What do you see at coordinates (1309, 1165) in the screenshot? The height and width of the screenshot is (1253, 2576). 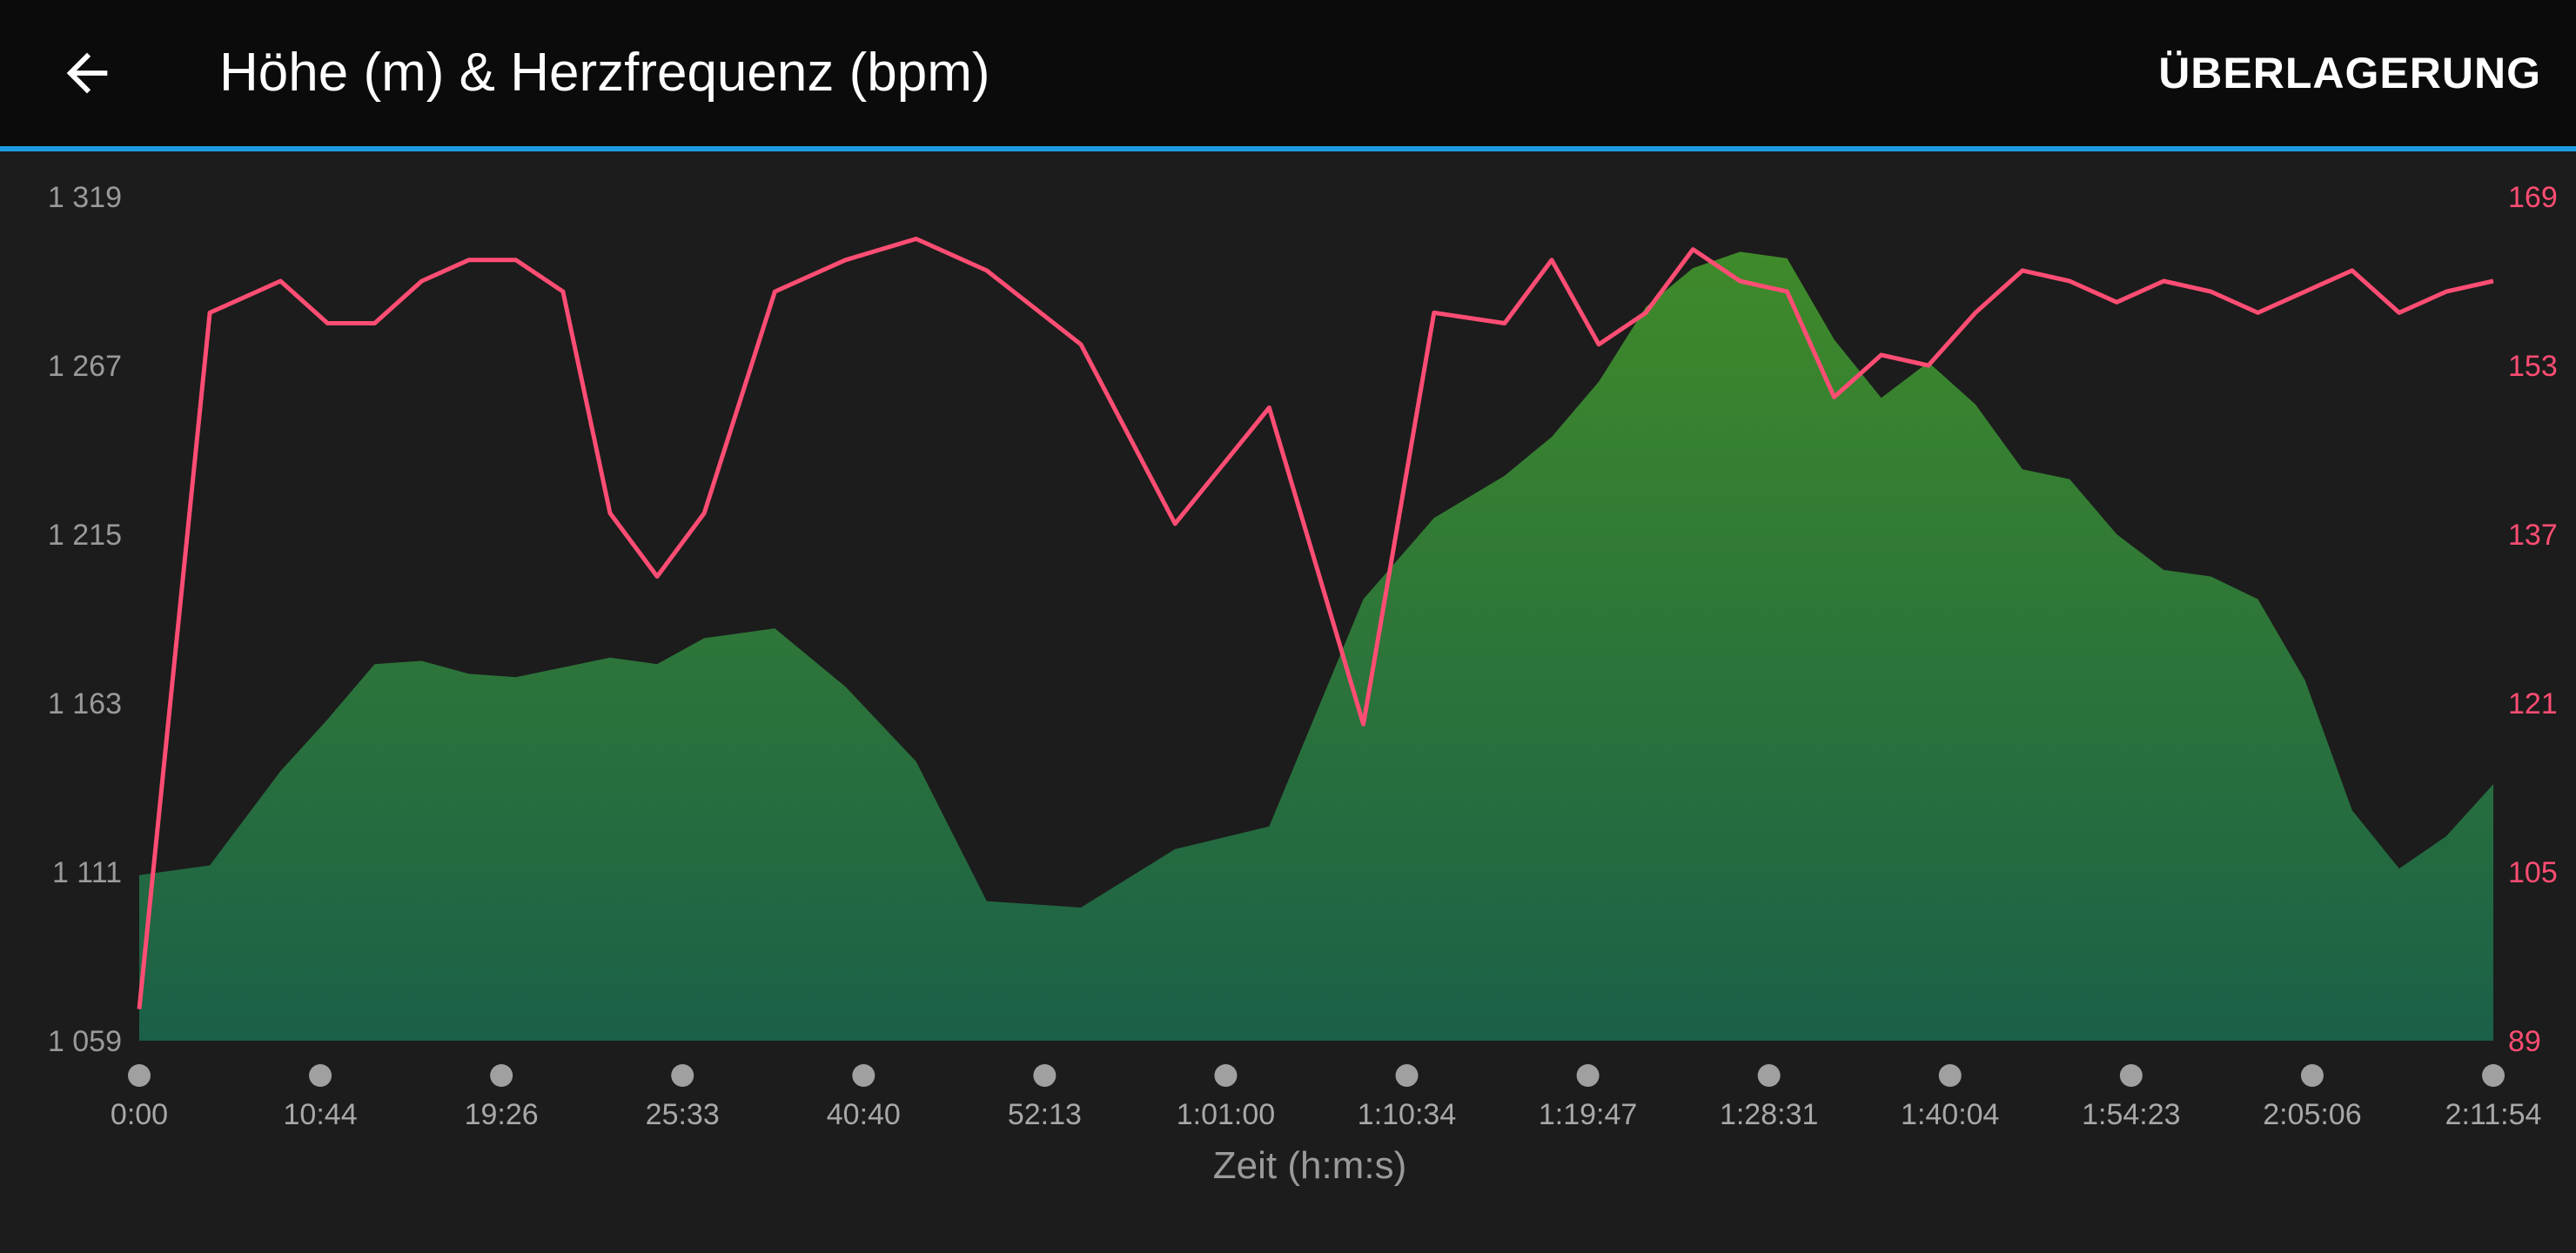 I see `x-axis-label: Zeit (h:m:s)` at bounding box center [1309, 1165].